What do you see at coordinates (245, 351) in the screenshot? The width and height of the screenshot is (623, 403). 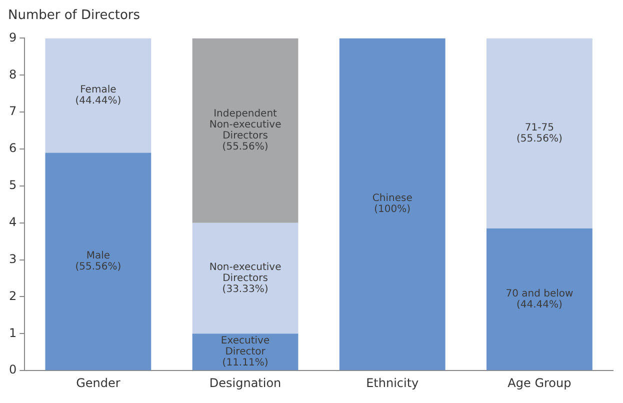 I see `series-label: Executive Director (11.11%)` at bounding box center [245, 351].